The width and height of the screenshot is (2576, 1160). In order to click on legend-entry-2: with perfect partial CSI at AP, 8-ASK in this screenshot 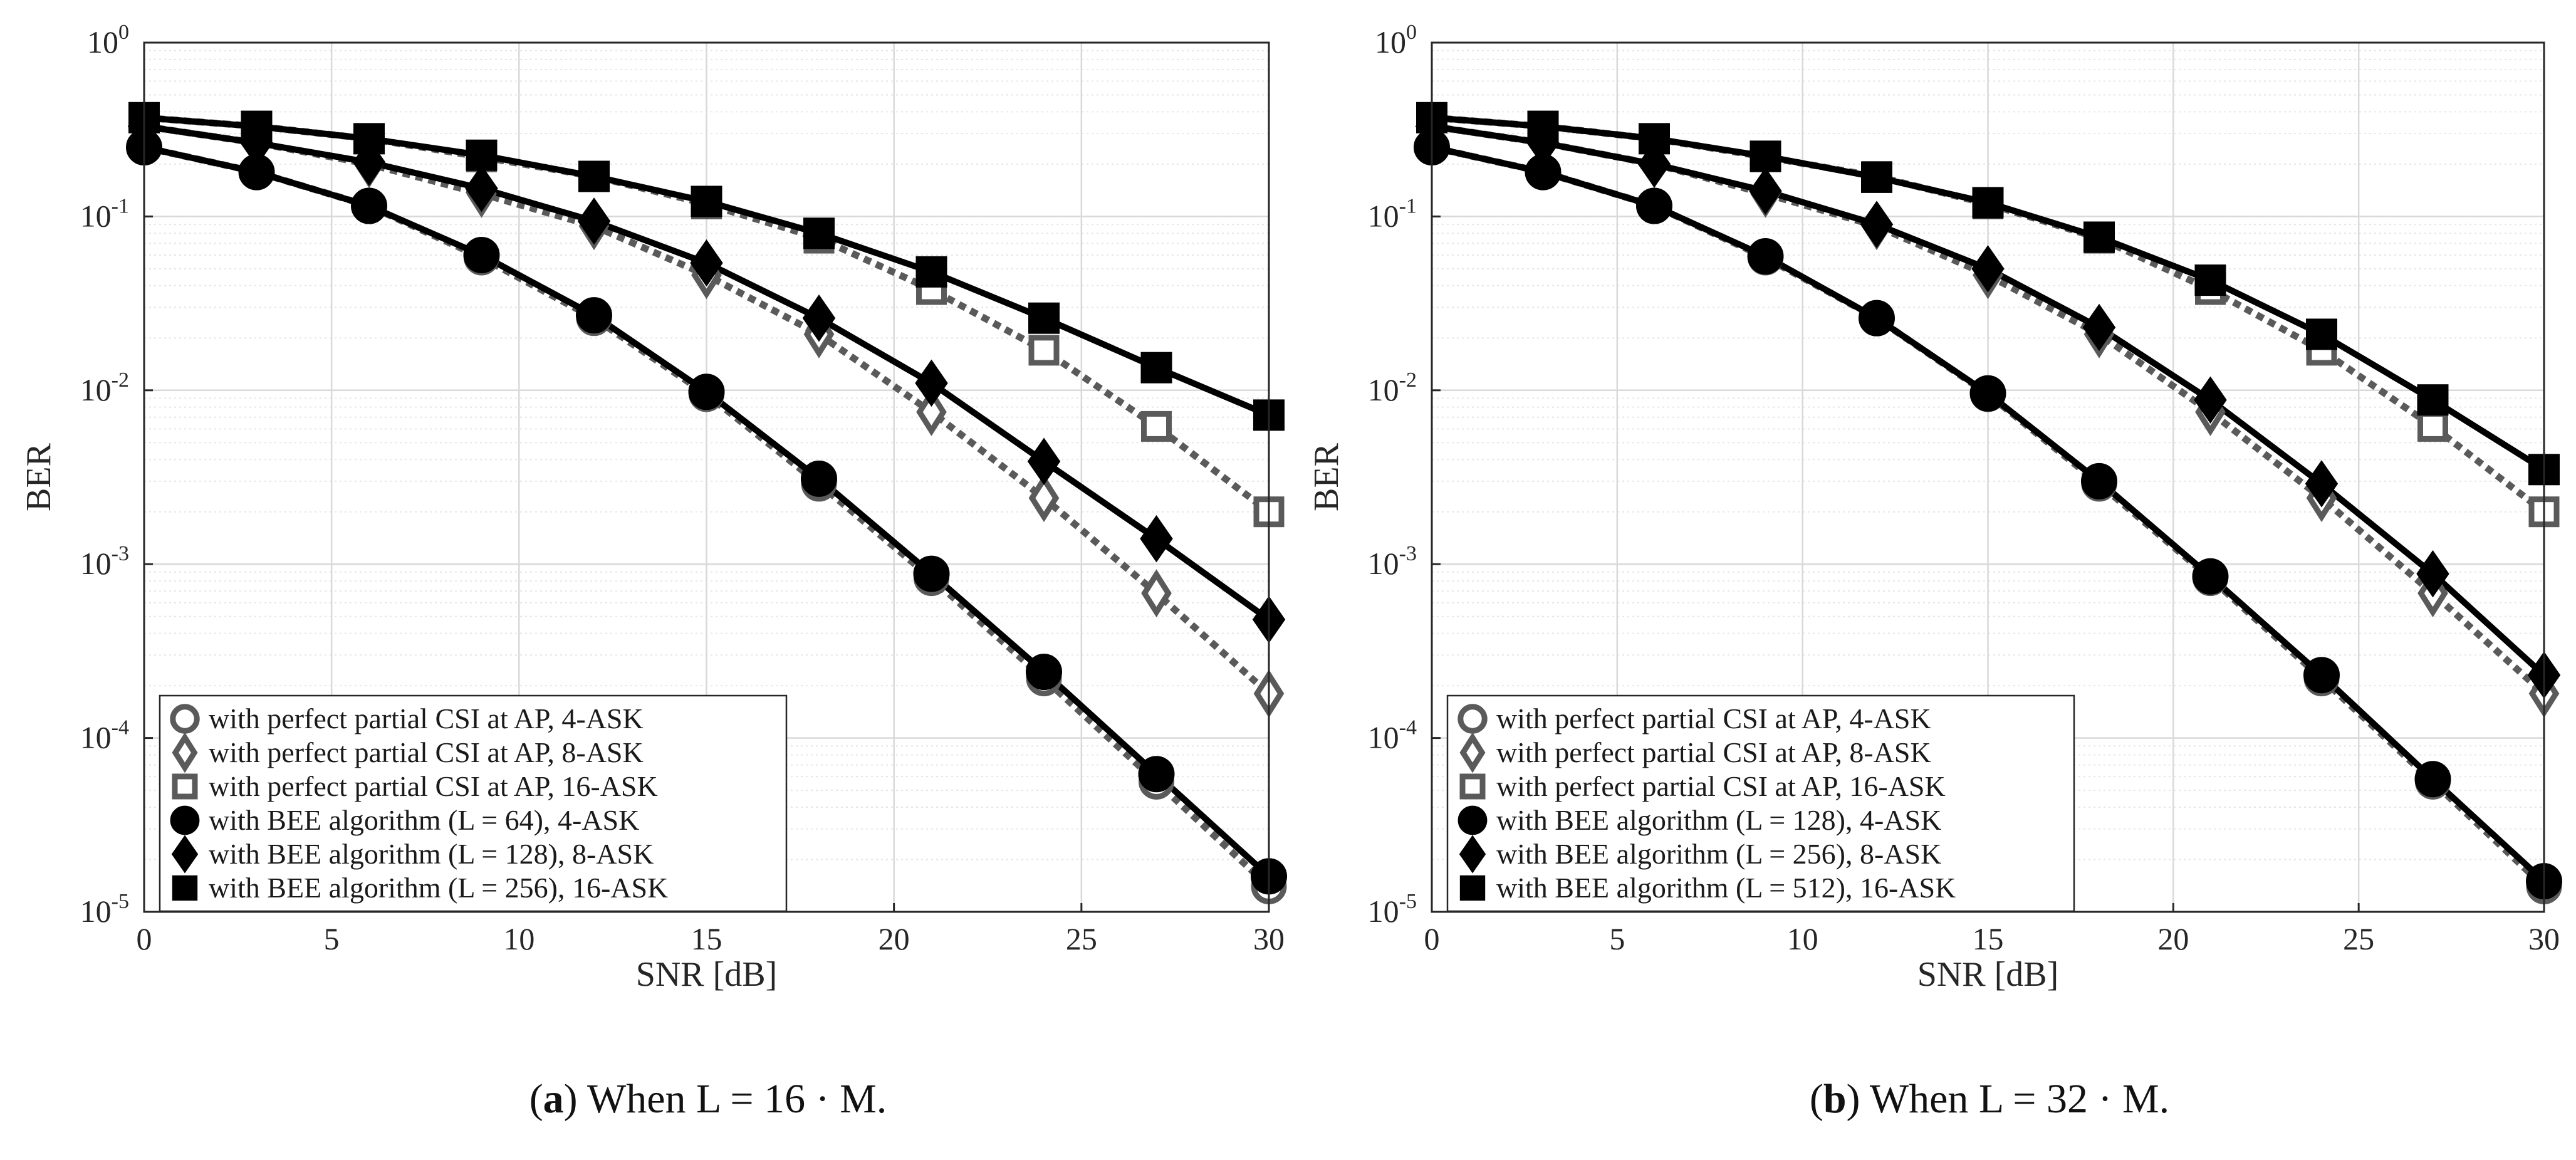, I will do `click(1713, 752)`.